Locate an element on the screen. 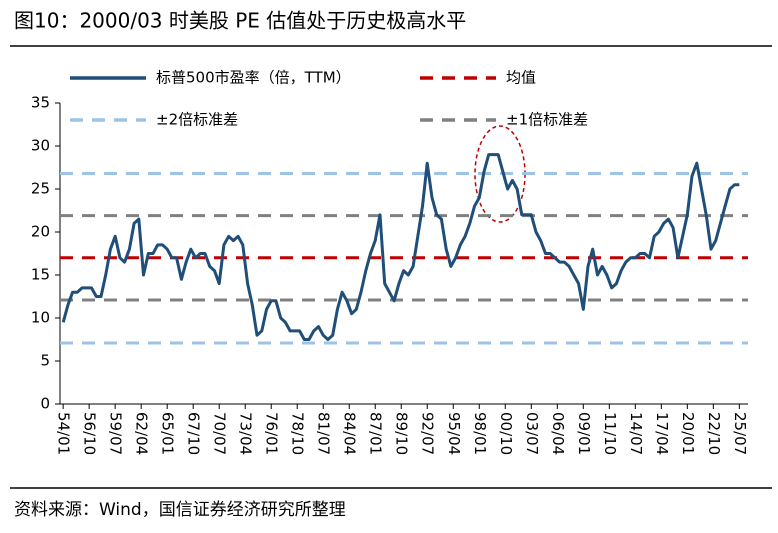  x-tick-label: 65/01 is located at coordinates (168, 433).